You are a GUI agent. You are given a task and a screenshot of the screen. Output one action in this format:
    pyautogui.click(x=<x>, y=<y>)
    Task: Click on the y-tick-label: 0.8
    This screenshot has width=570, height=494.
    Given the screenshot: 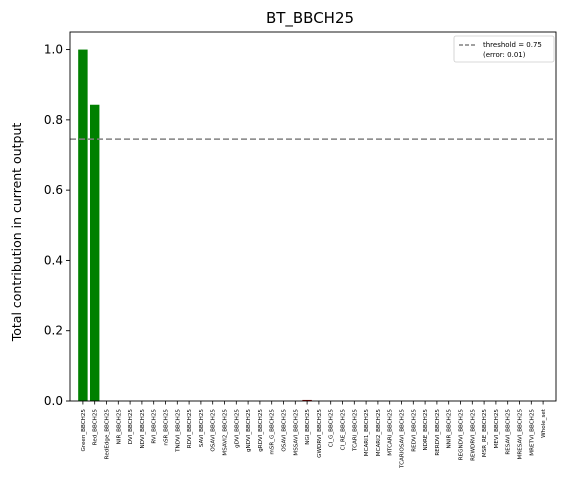 What is the action you would take?
    pyautogui.click(x=53, y=120)
    